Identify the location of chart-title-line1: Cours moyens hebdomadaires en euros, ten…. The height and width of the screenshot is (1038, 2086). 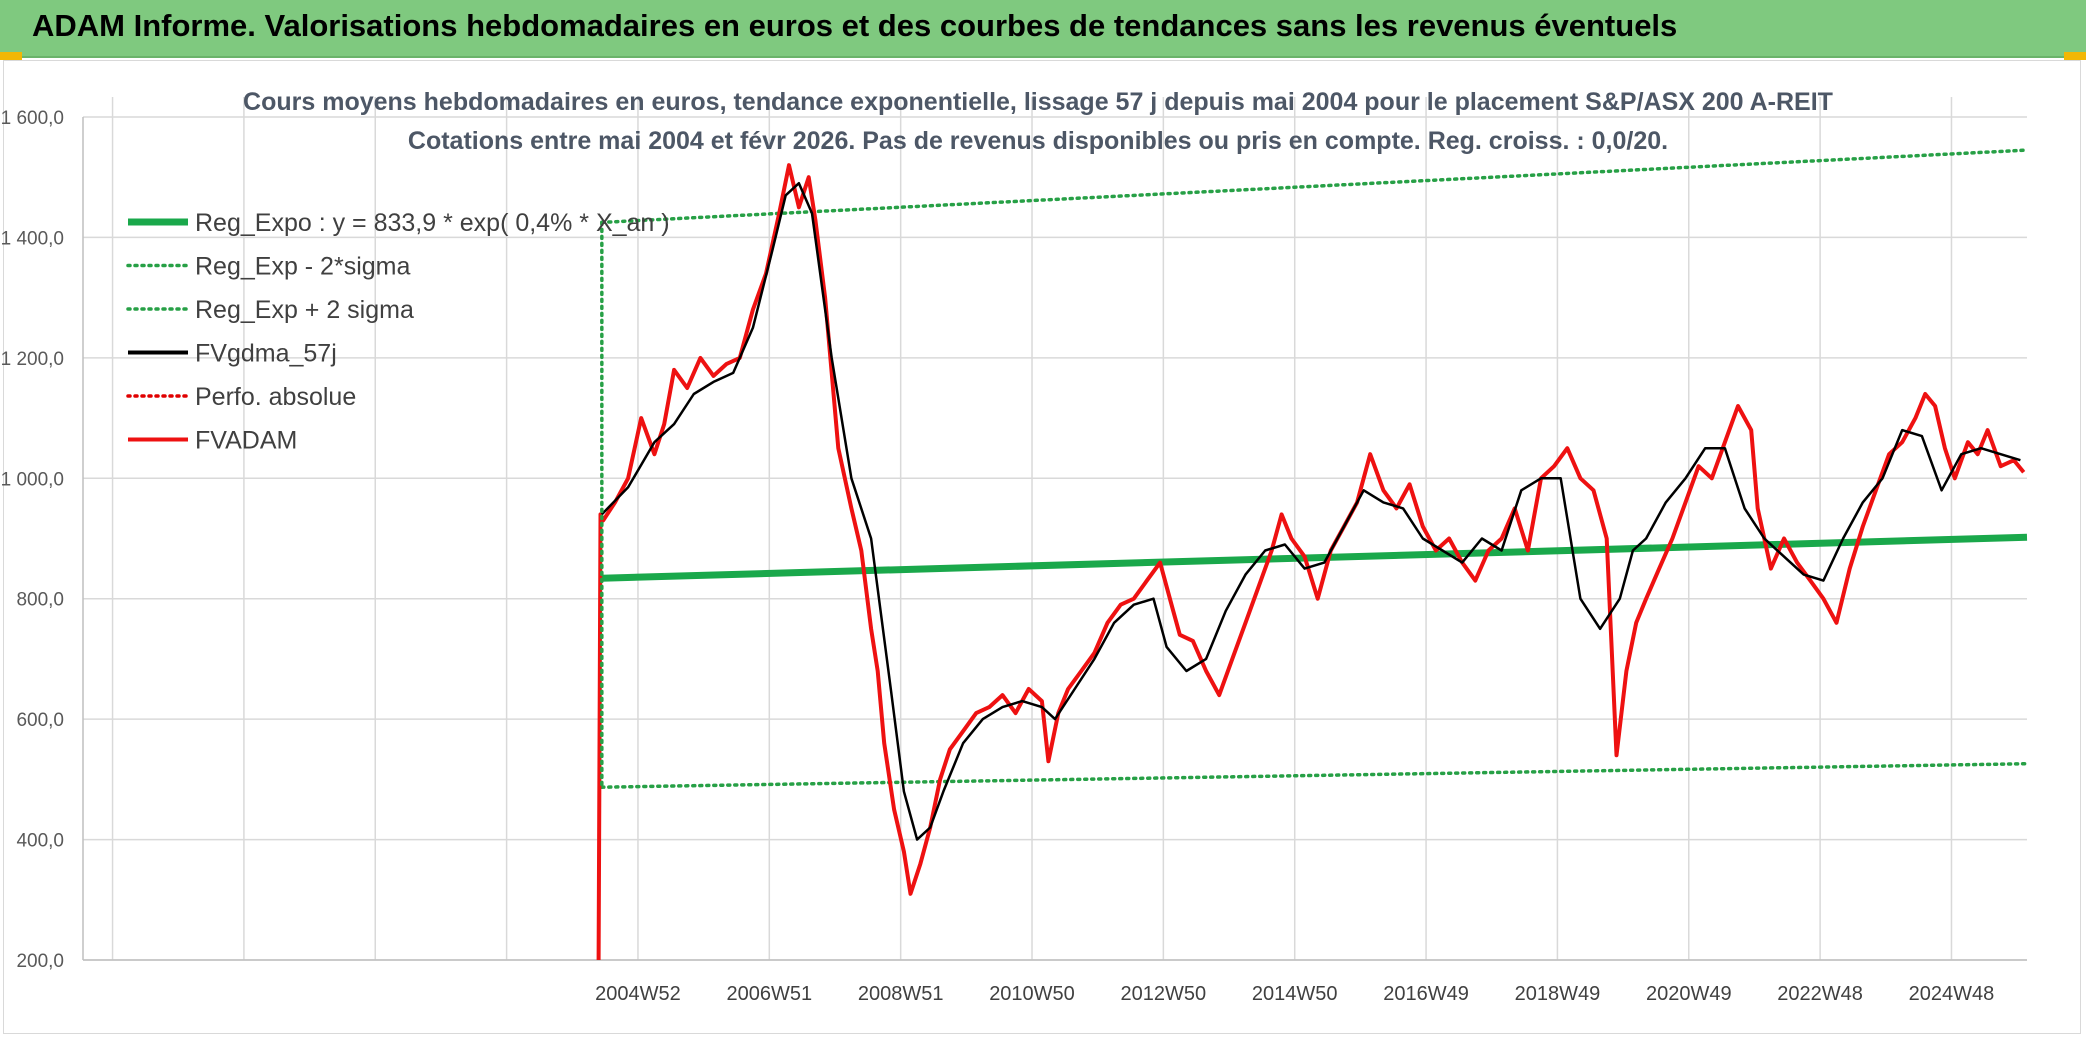
(1038, 102).